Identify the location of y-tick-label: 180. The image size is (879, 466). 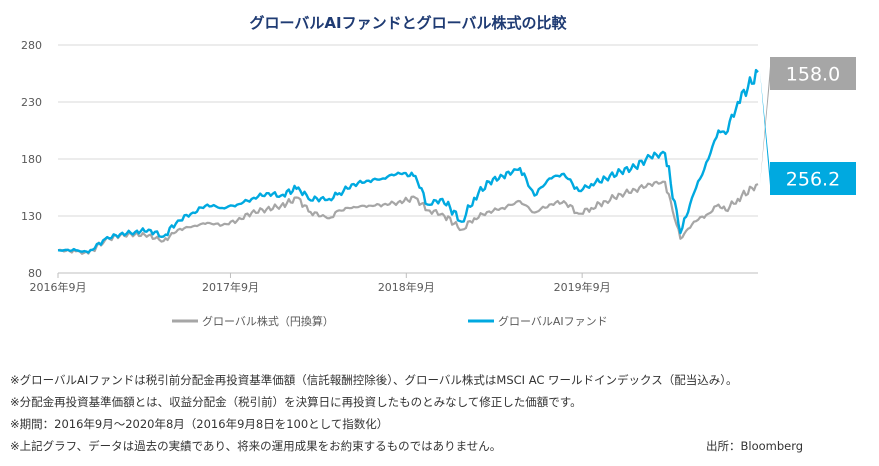
(31, 159).